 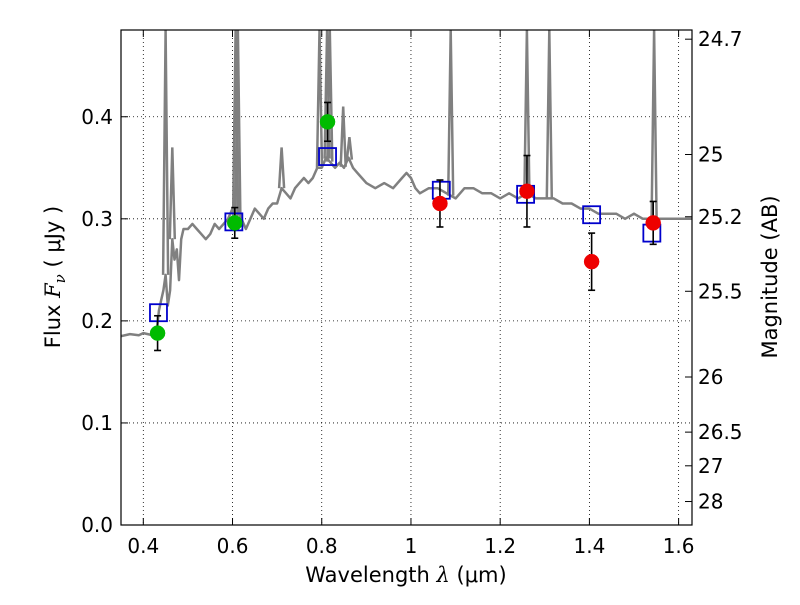 I want to click on x-tick-label: 1.2, so click(x=500, y=546).